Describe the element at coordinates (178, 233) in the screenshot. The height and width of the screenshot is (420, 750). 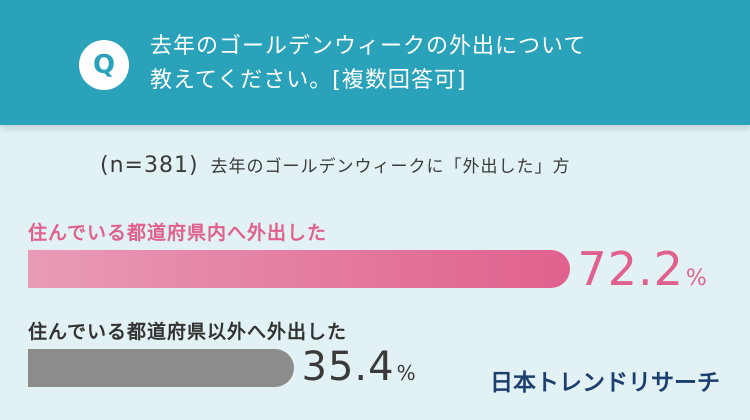
I see `category-label-in-prefecture: 住んでいる都道府県内へ外出した` at that location.